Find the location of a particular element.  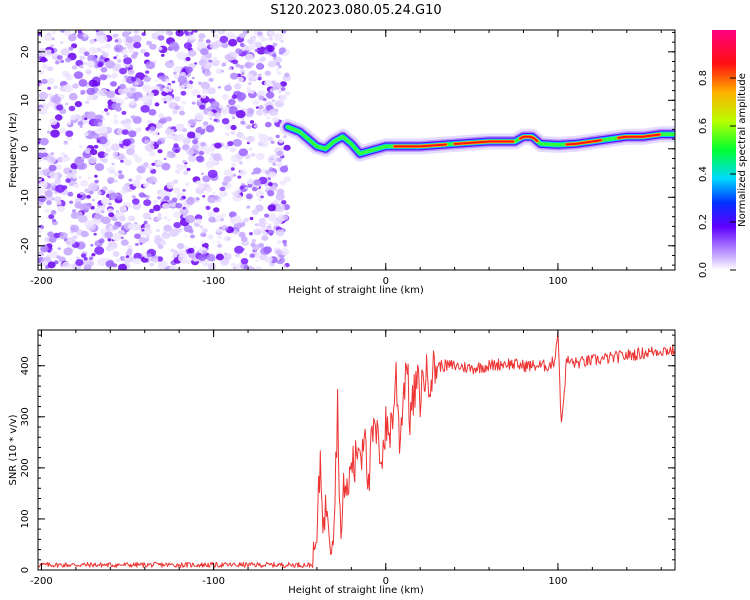

x-tick-label: -200 is located at coordinates (41, 281).